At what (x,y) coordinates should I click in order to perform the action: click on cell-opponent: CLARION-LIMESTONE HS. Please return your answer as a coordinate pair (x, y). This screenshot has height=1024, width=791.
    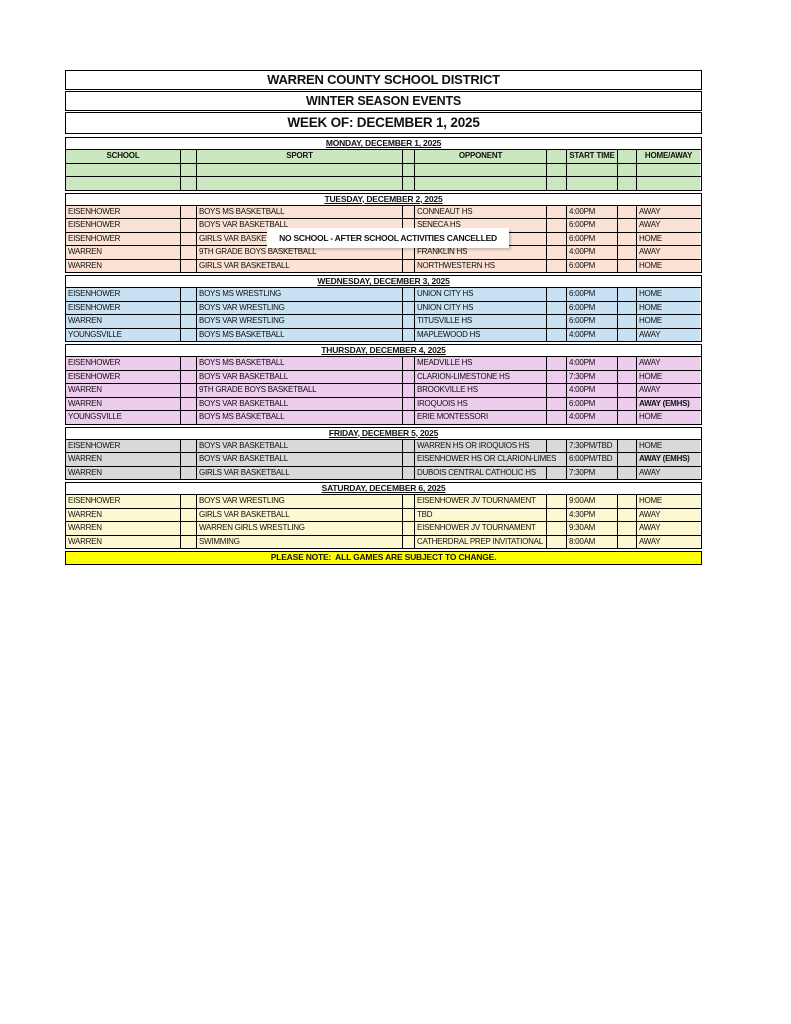
    Looking at the image, I should click on (481, 376).